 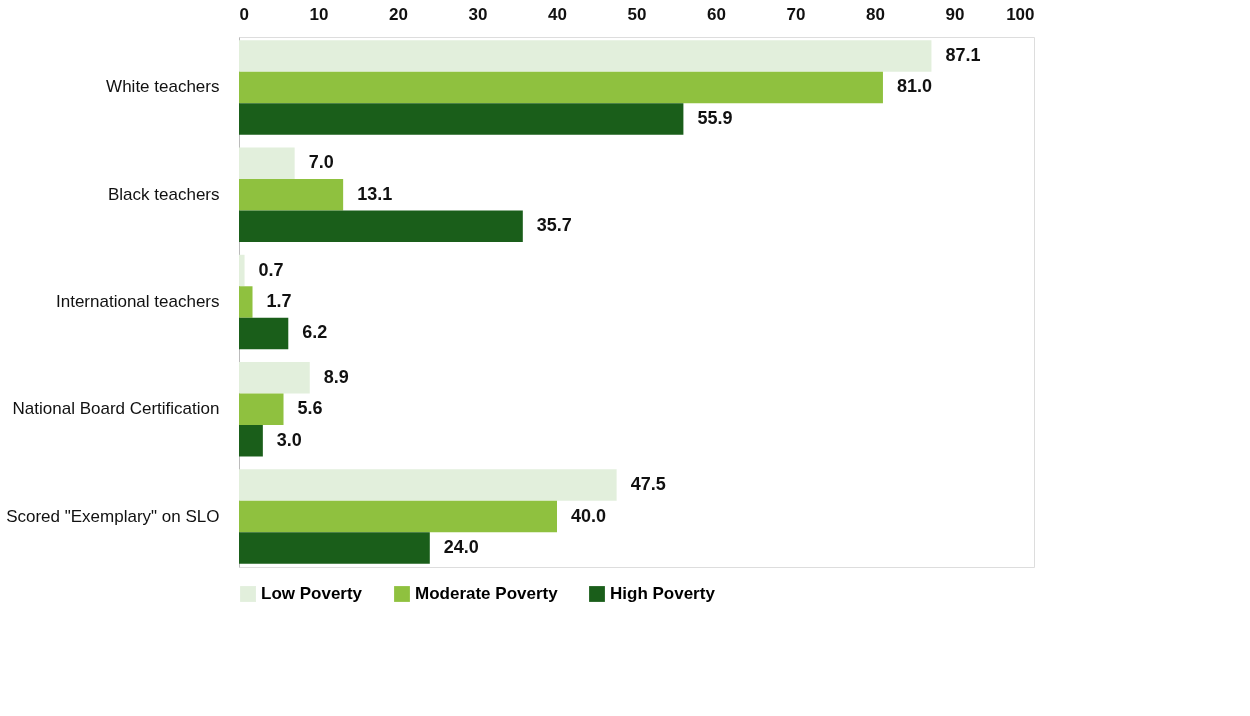 I want to click on data-label: 6.2, so click(x=315, y=332).